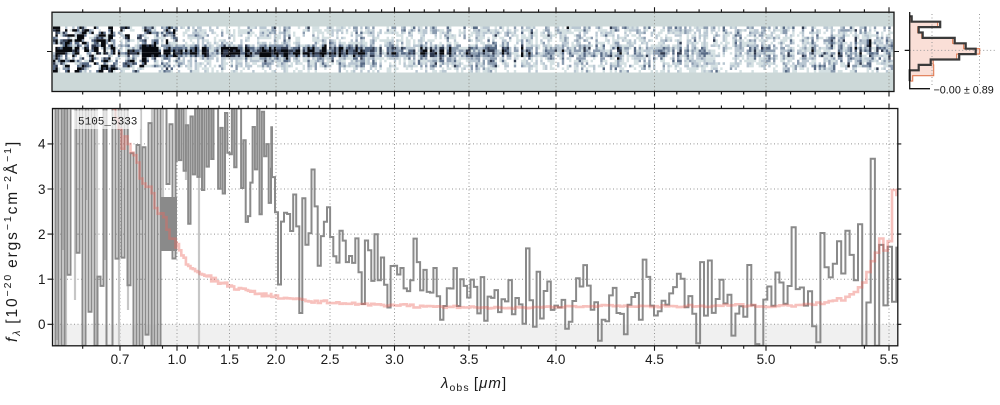 The image size is (1000, 405). What do you see at coordinates (42, 144) in the screenshot?
I see `svg-text: 4` at bounding box center [42, 144].